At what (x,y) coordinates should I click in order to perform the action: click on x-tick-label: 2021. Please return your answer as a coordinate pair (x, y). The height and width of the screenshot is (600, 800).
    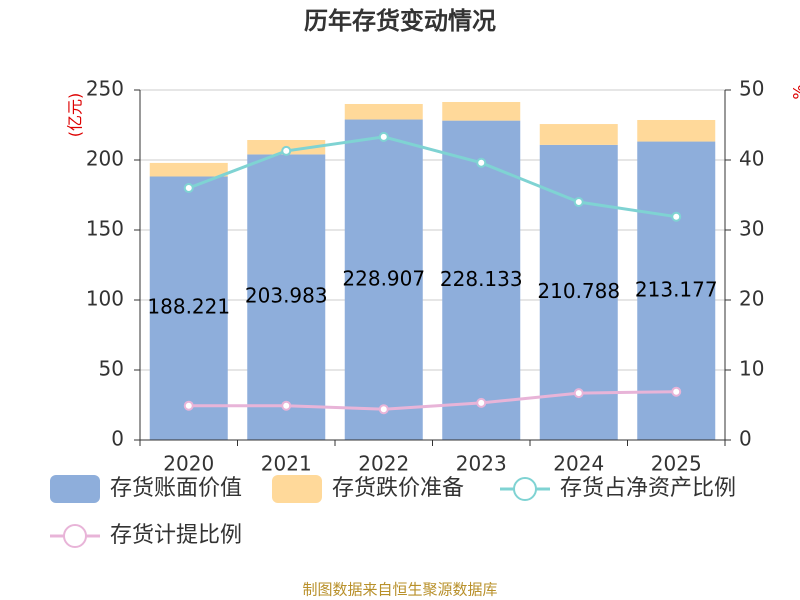
    Looking at the image, I should click on (286, 464).